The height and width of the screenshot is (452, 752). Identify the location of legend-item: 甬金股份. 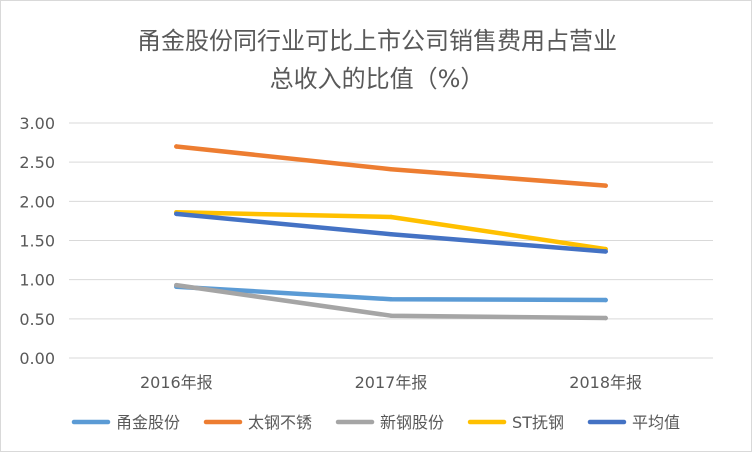
(125, 422).